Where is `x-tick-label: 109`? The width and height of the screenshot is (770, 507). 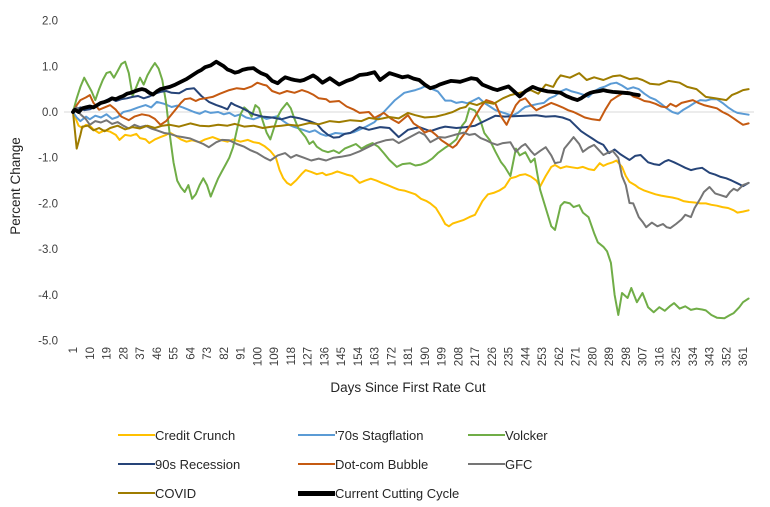
x-tick-label: 109 is located at coordinates (275, 356).